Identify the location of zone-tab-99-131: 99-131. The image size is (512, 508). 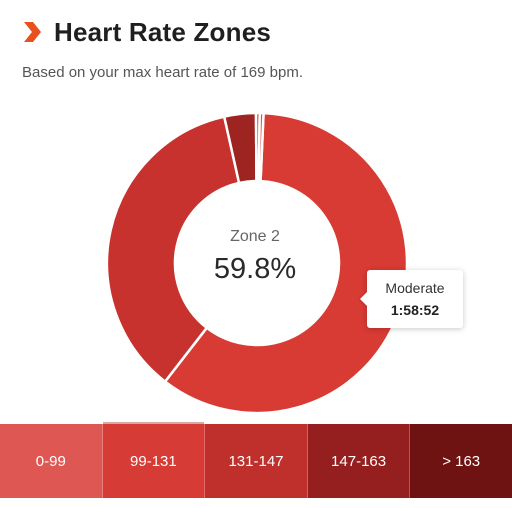
(154, 460).